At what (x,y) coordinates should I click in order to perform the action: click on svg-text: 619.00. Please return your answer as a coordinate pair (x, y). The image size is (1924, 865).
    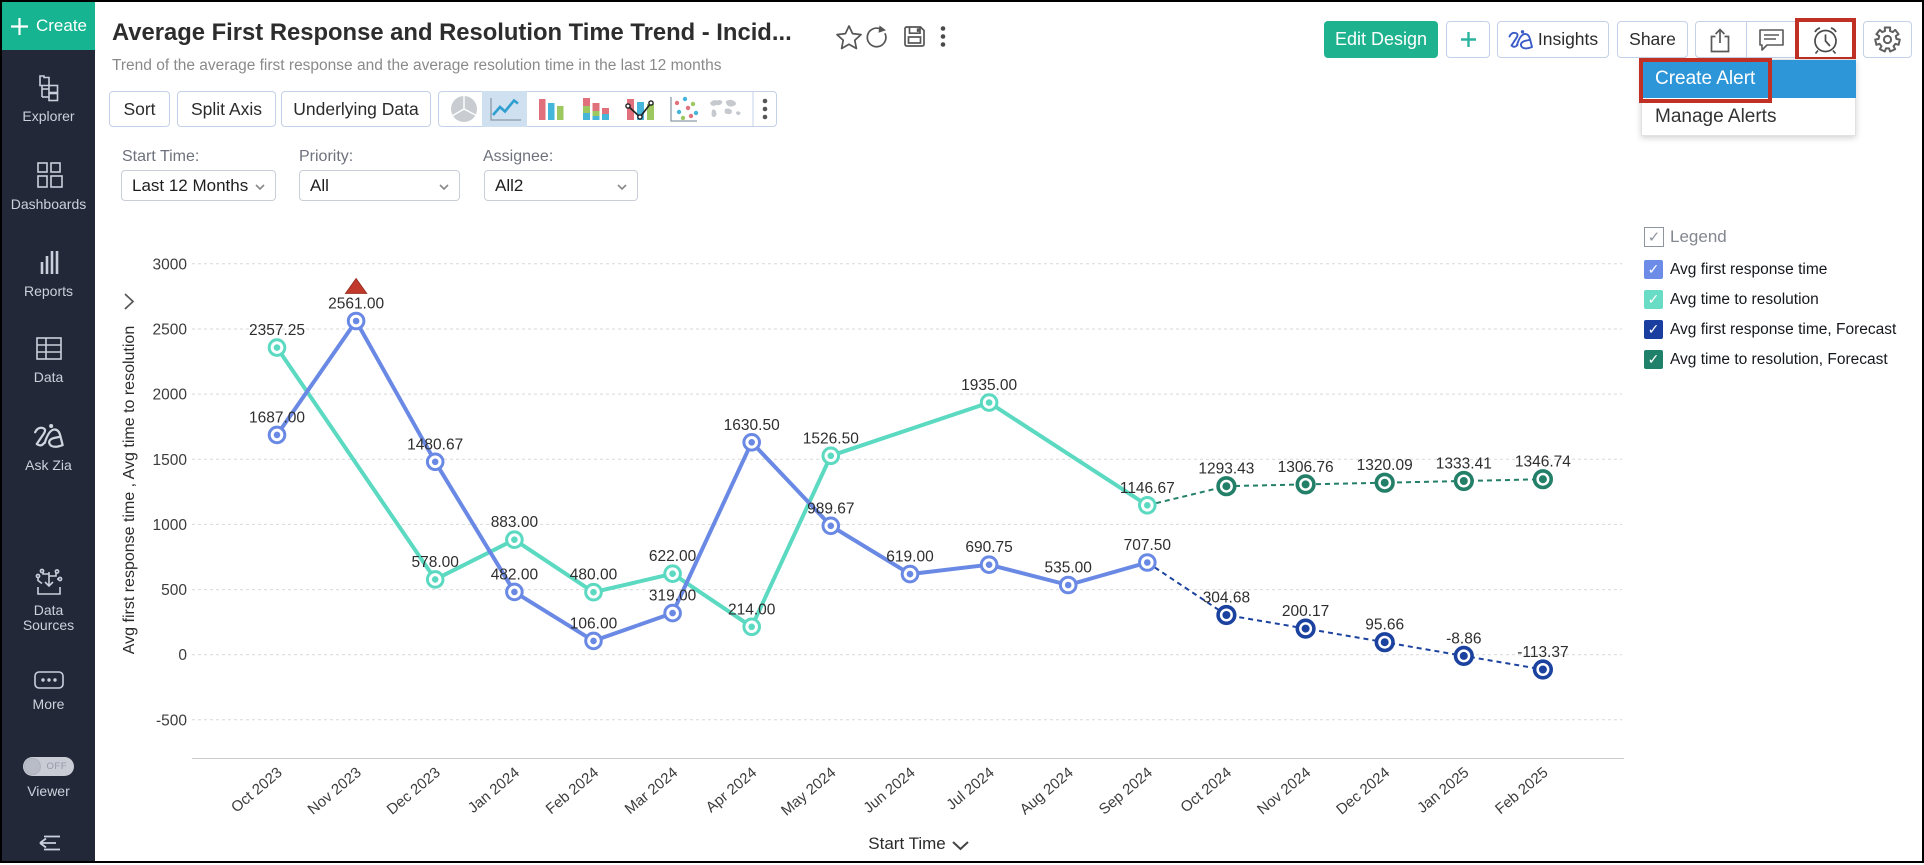
    Looking at the image, I should click on (910, 557).